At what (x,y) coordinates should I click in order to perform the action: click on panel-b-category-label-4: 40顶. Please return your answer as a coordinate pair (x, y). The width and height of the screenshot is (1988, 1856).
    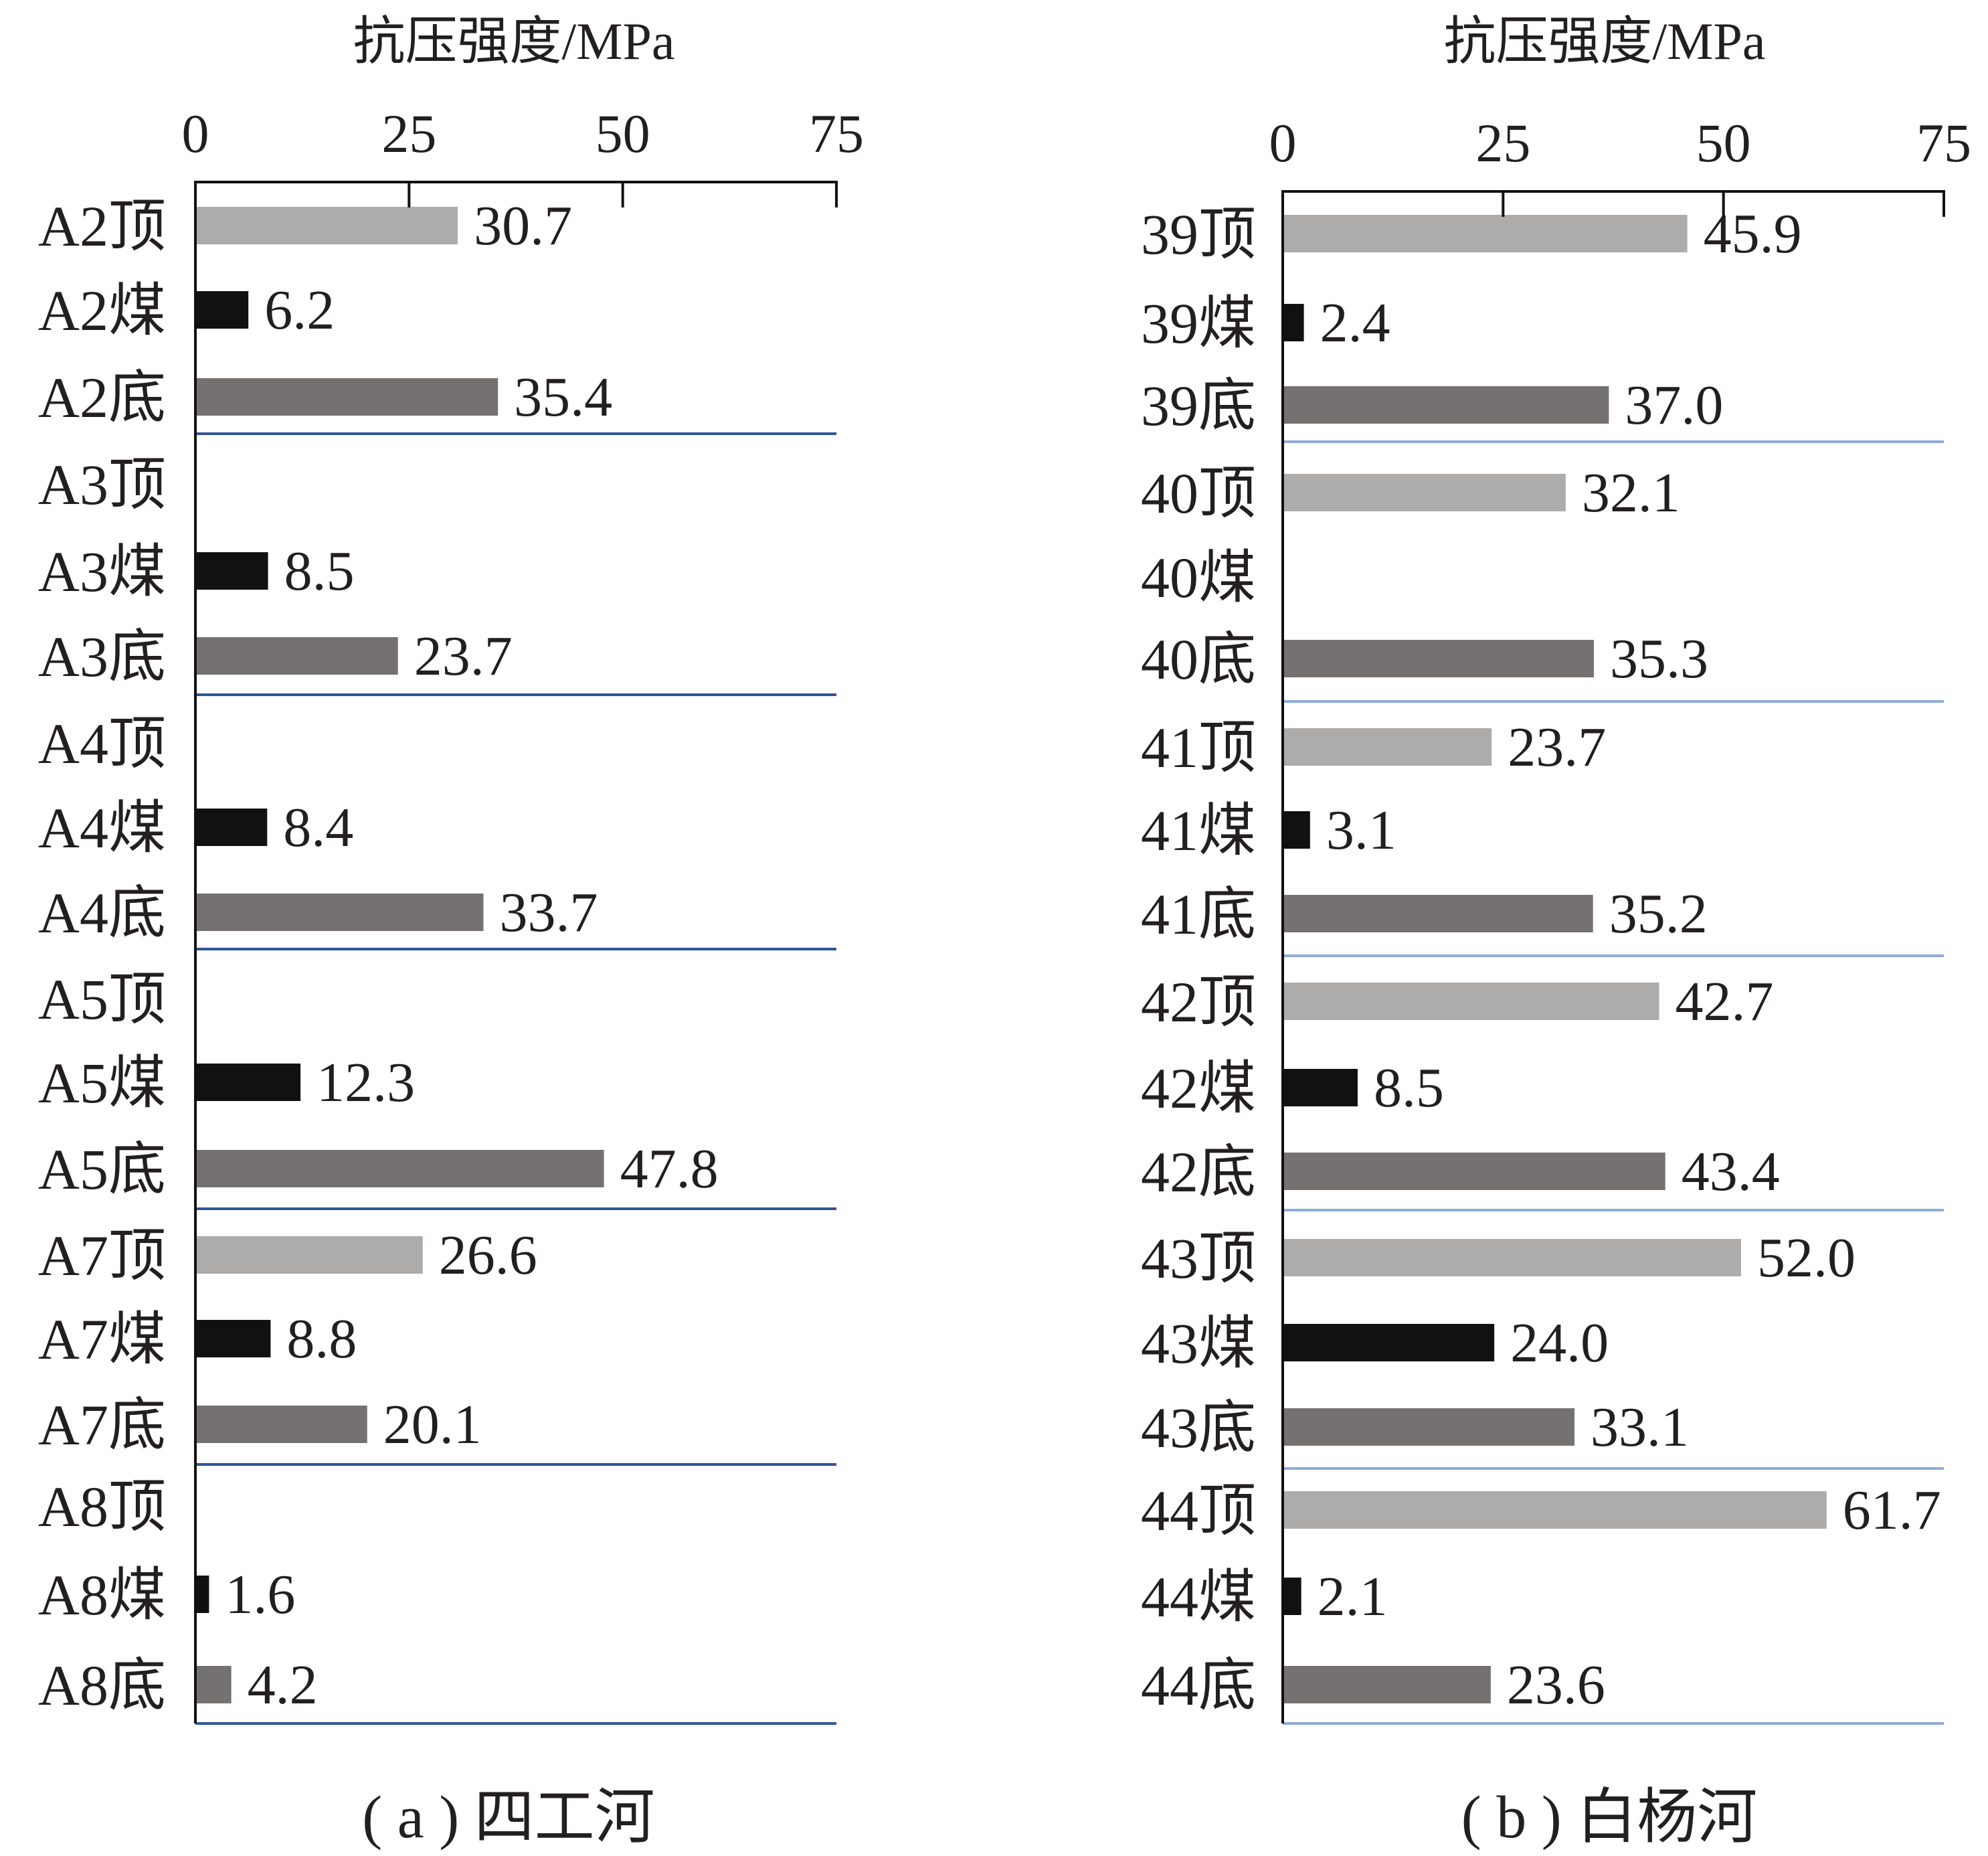
    Looking at the image, I should click on (1198, 493).